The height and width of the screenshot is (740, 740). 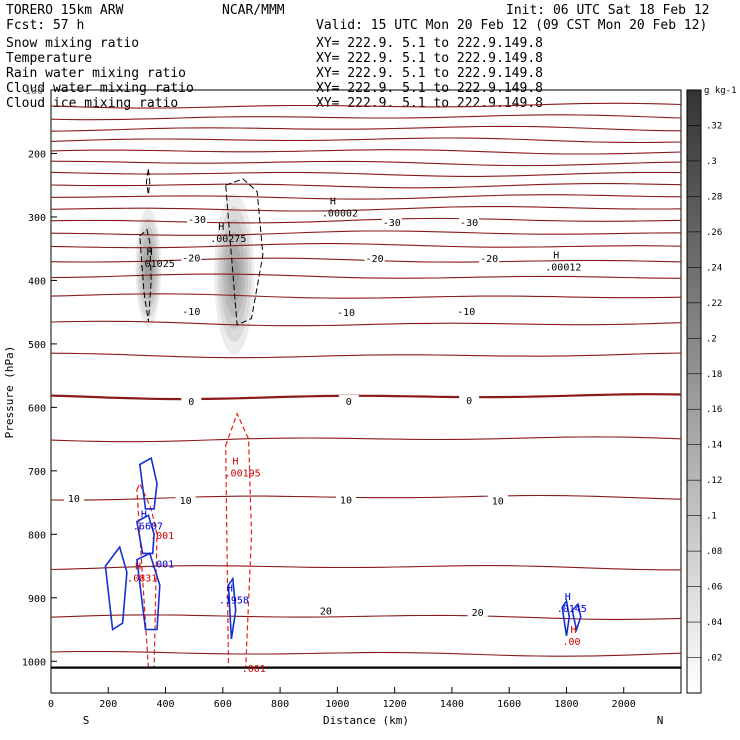 What do you see at coordinates (714, 268) in the screenshot?
I see `colorbar-label-4: .24` at bounding box center [714, 268].